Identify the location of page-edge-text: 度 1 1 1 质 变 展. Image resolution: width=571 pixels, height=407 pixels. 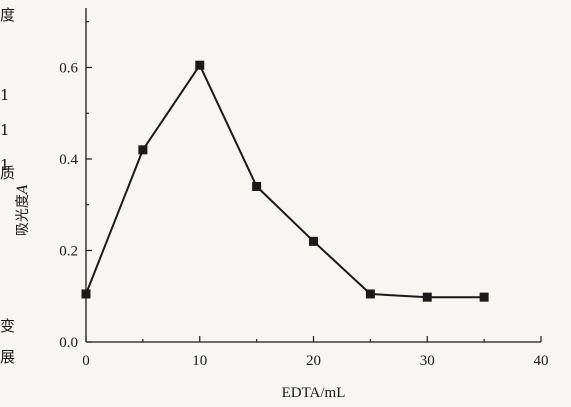
(7, 186).